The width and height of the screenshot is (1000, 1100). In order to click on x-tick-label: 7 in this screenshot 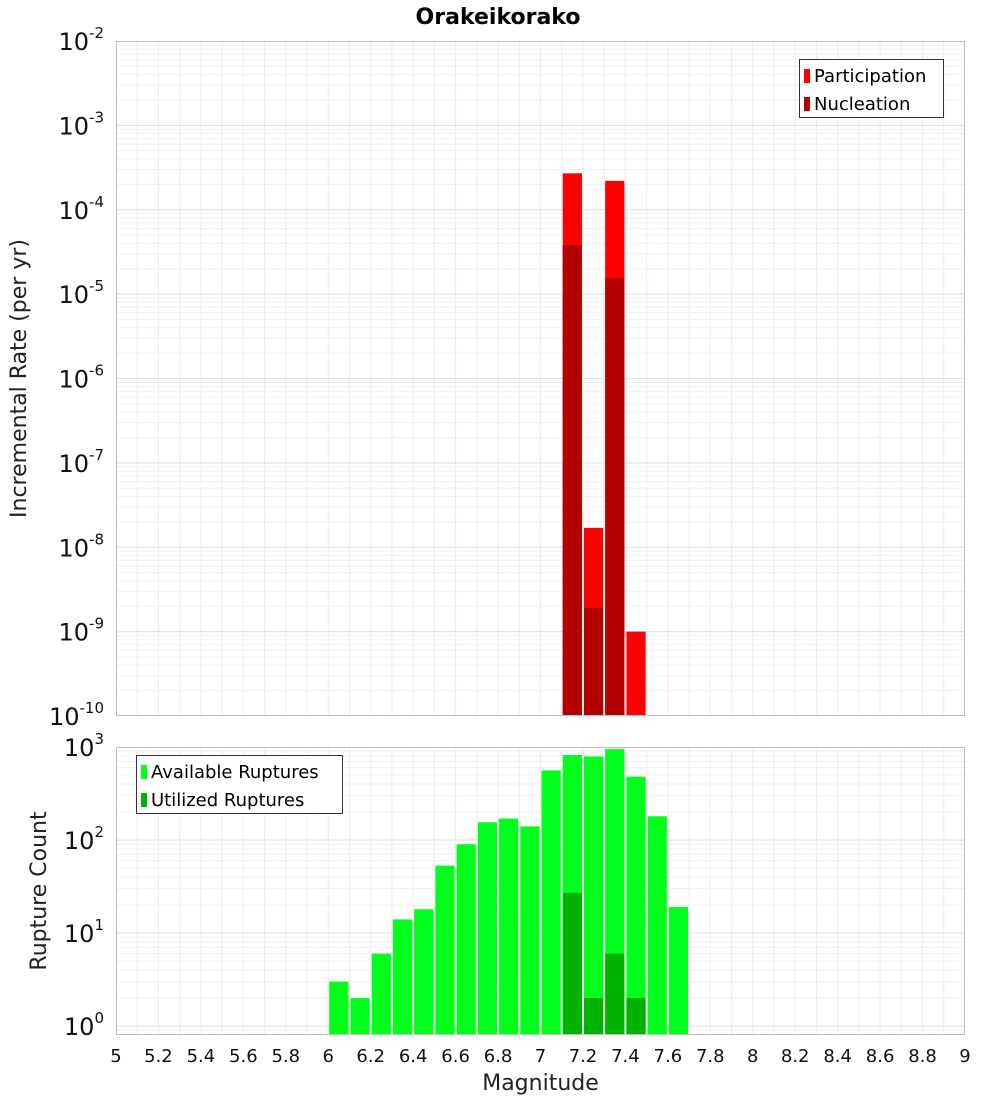, I will do `click(540, 1056)`.